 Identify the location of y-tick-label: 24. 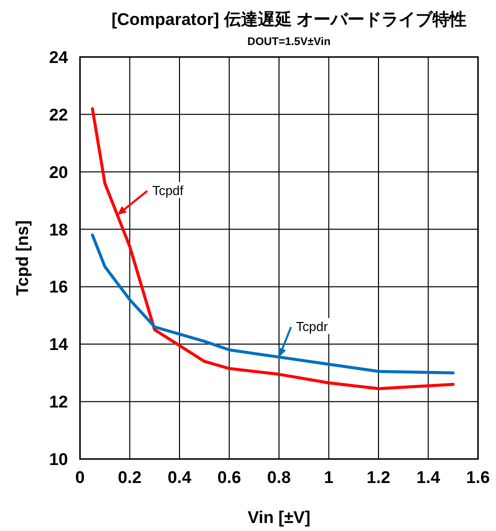
(59, 57).